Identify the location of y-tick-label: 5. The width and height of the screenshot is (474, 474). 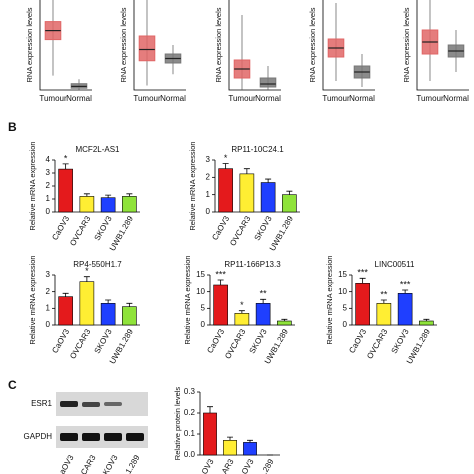
(345, 307).